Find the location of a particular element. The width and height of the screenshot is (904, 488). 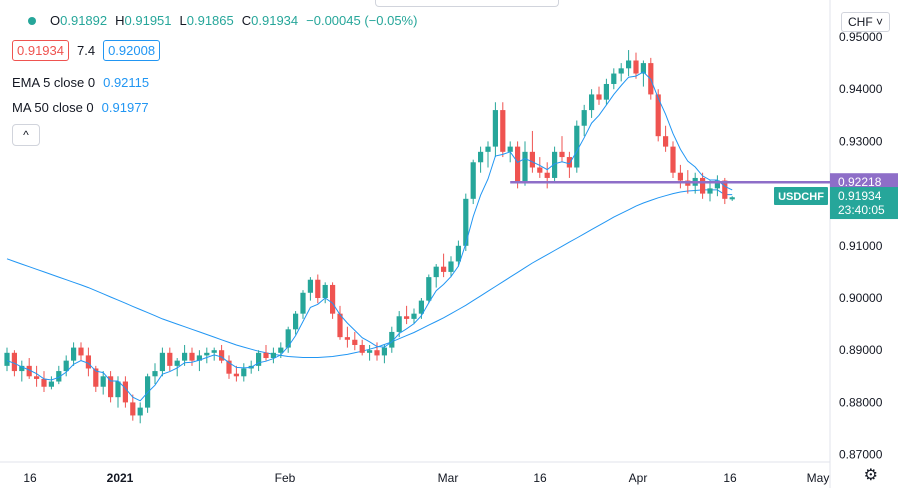

bid-ask-row: 0.91934 7.4 0.92008 is located at coordinates (86, 50).